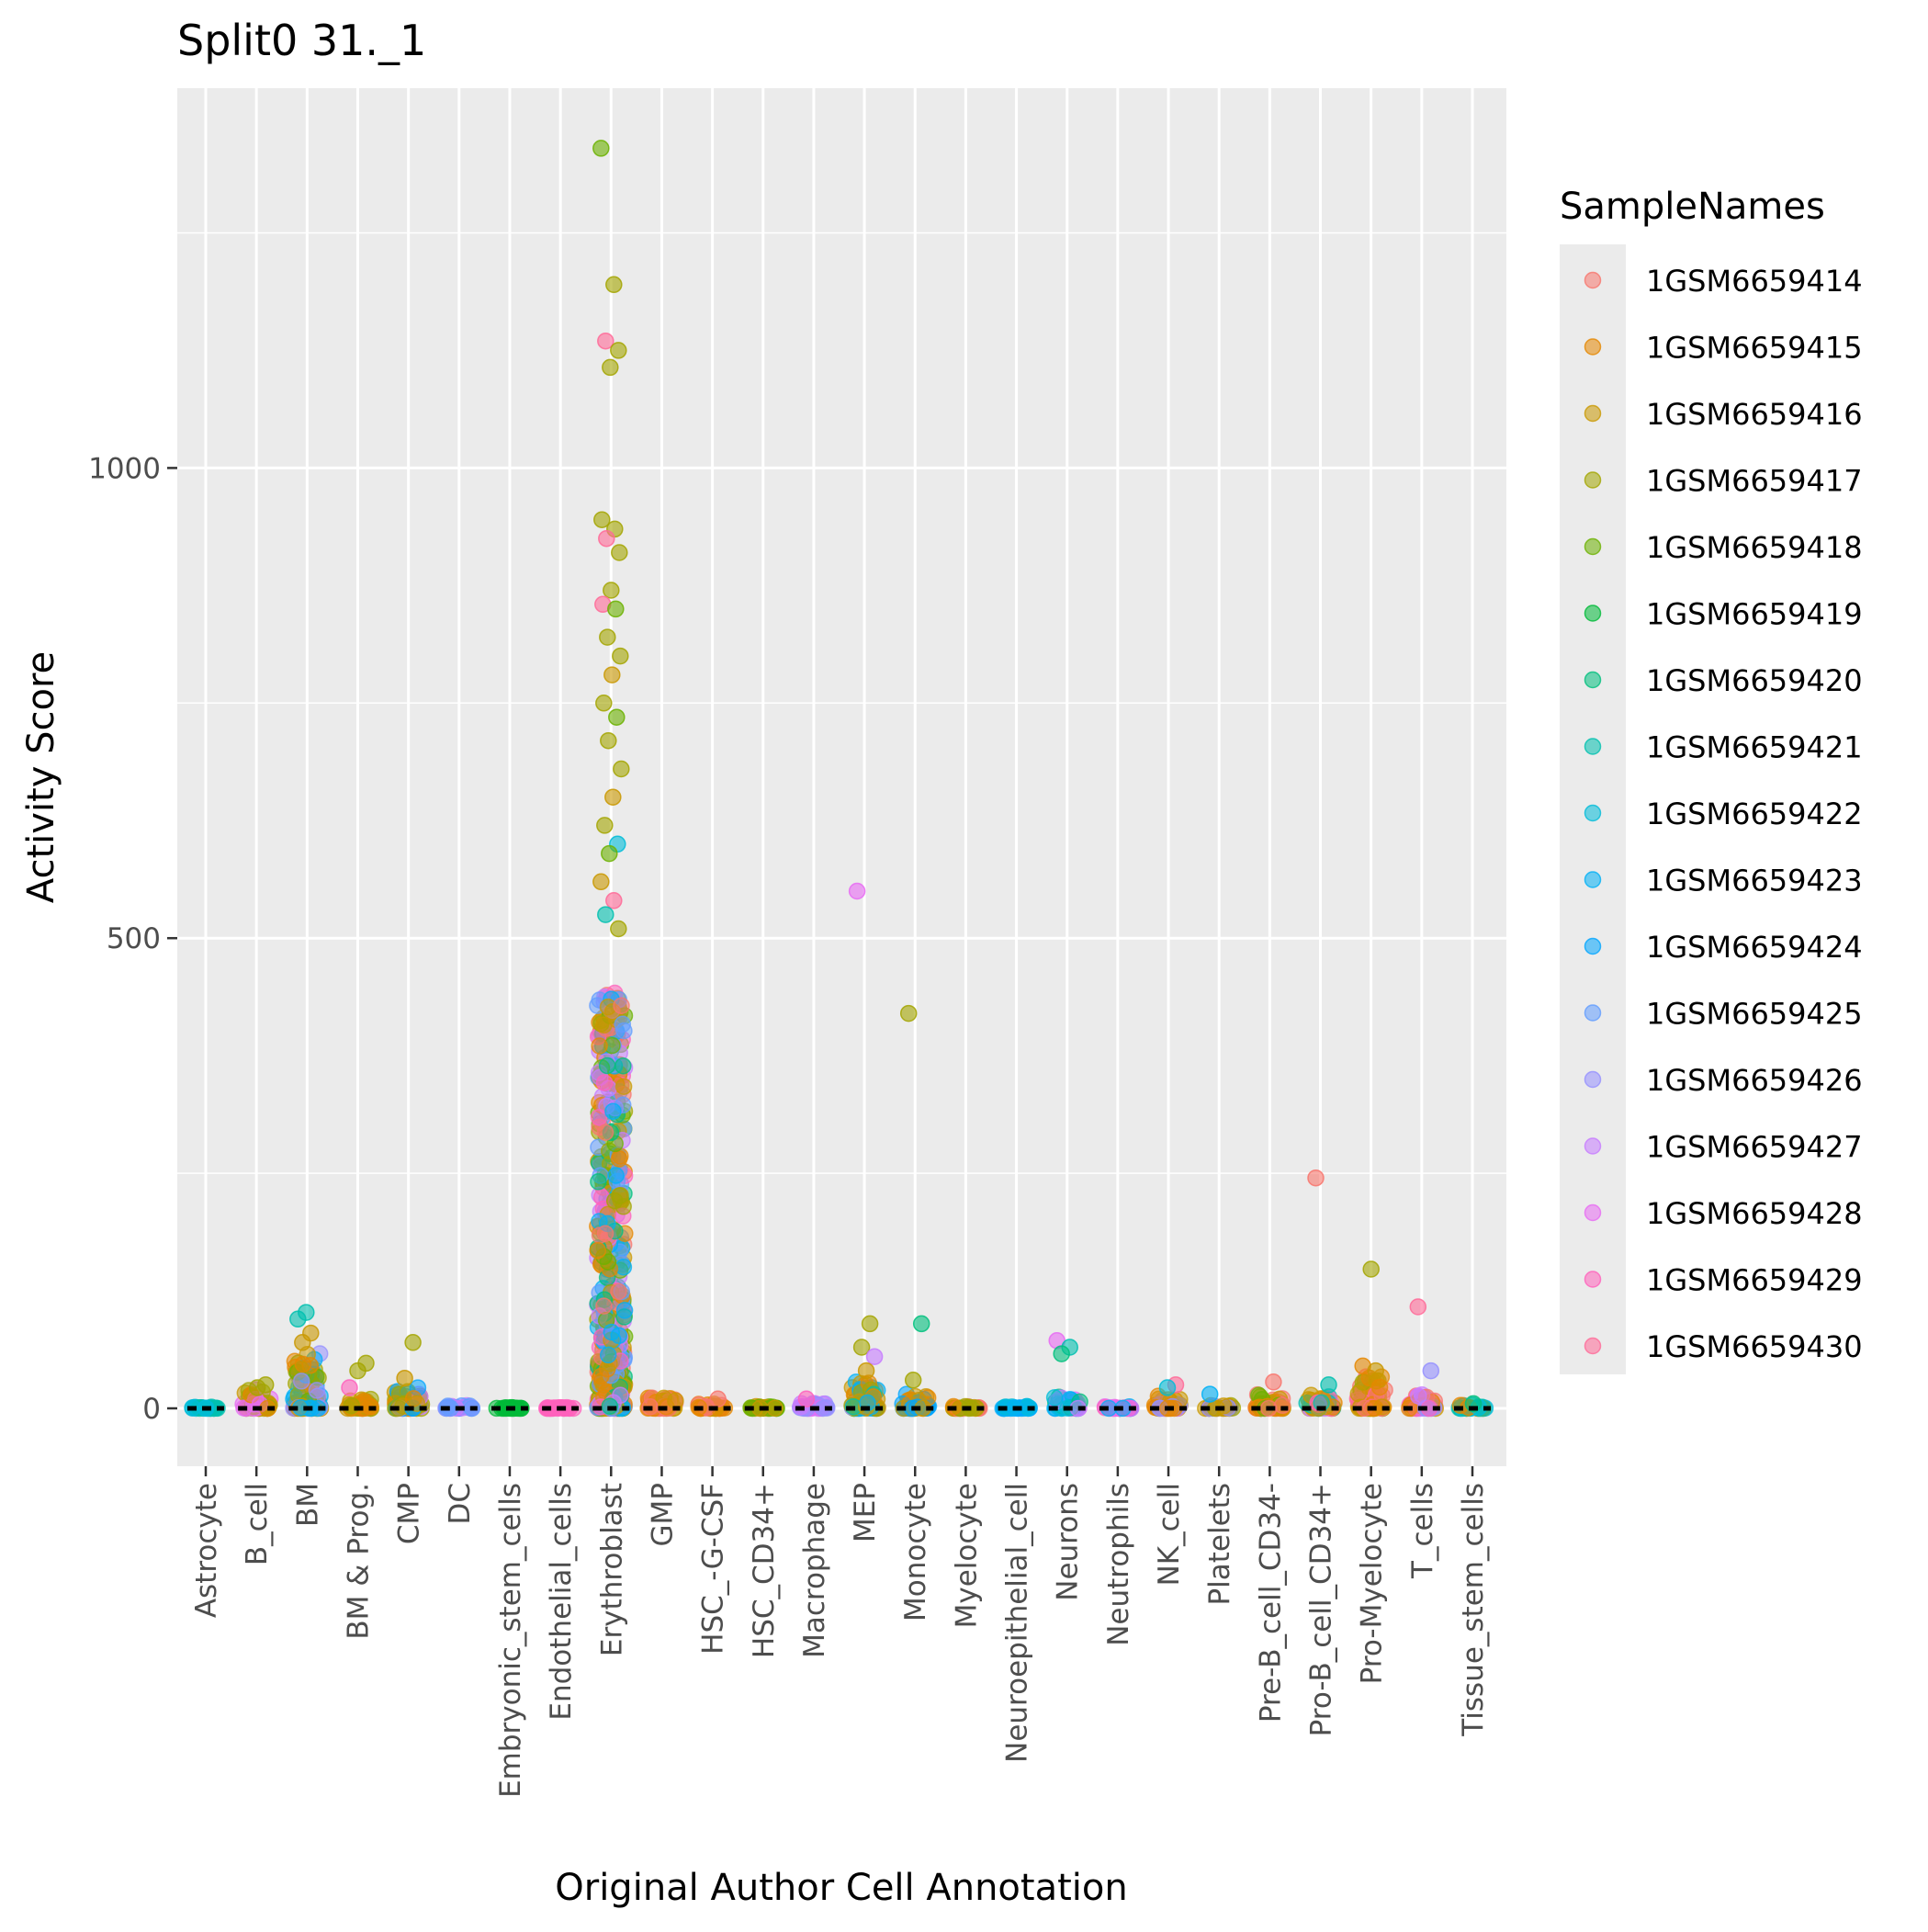 The image size is (1928, 1932). I want to click on x-tick-label: GMP, so click(662, 1514).